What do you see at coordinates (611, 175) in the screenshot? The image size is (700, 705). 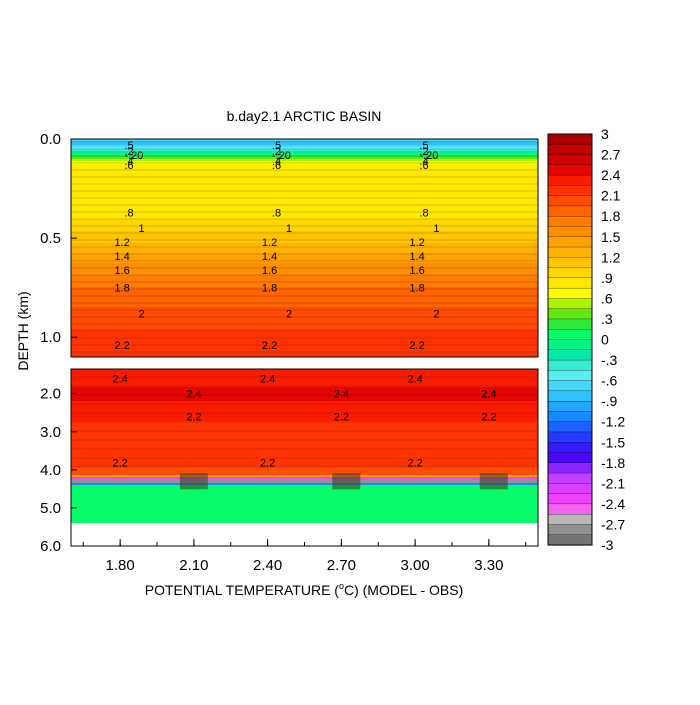 I see `colorbar-label: 2.4` at bounding box center [611, 175].